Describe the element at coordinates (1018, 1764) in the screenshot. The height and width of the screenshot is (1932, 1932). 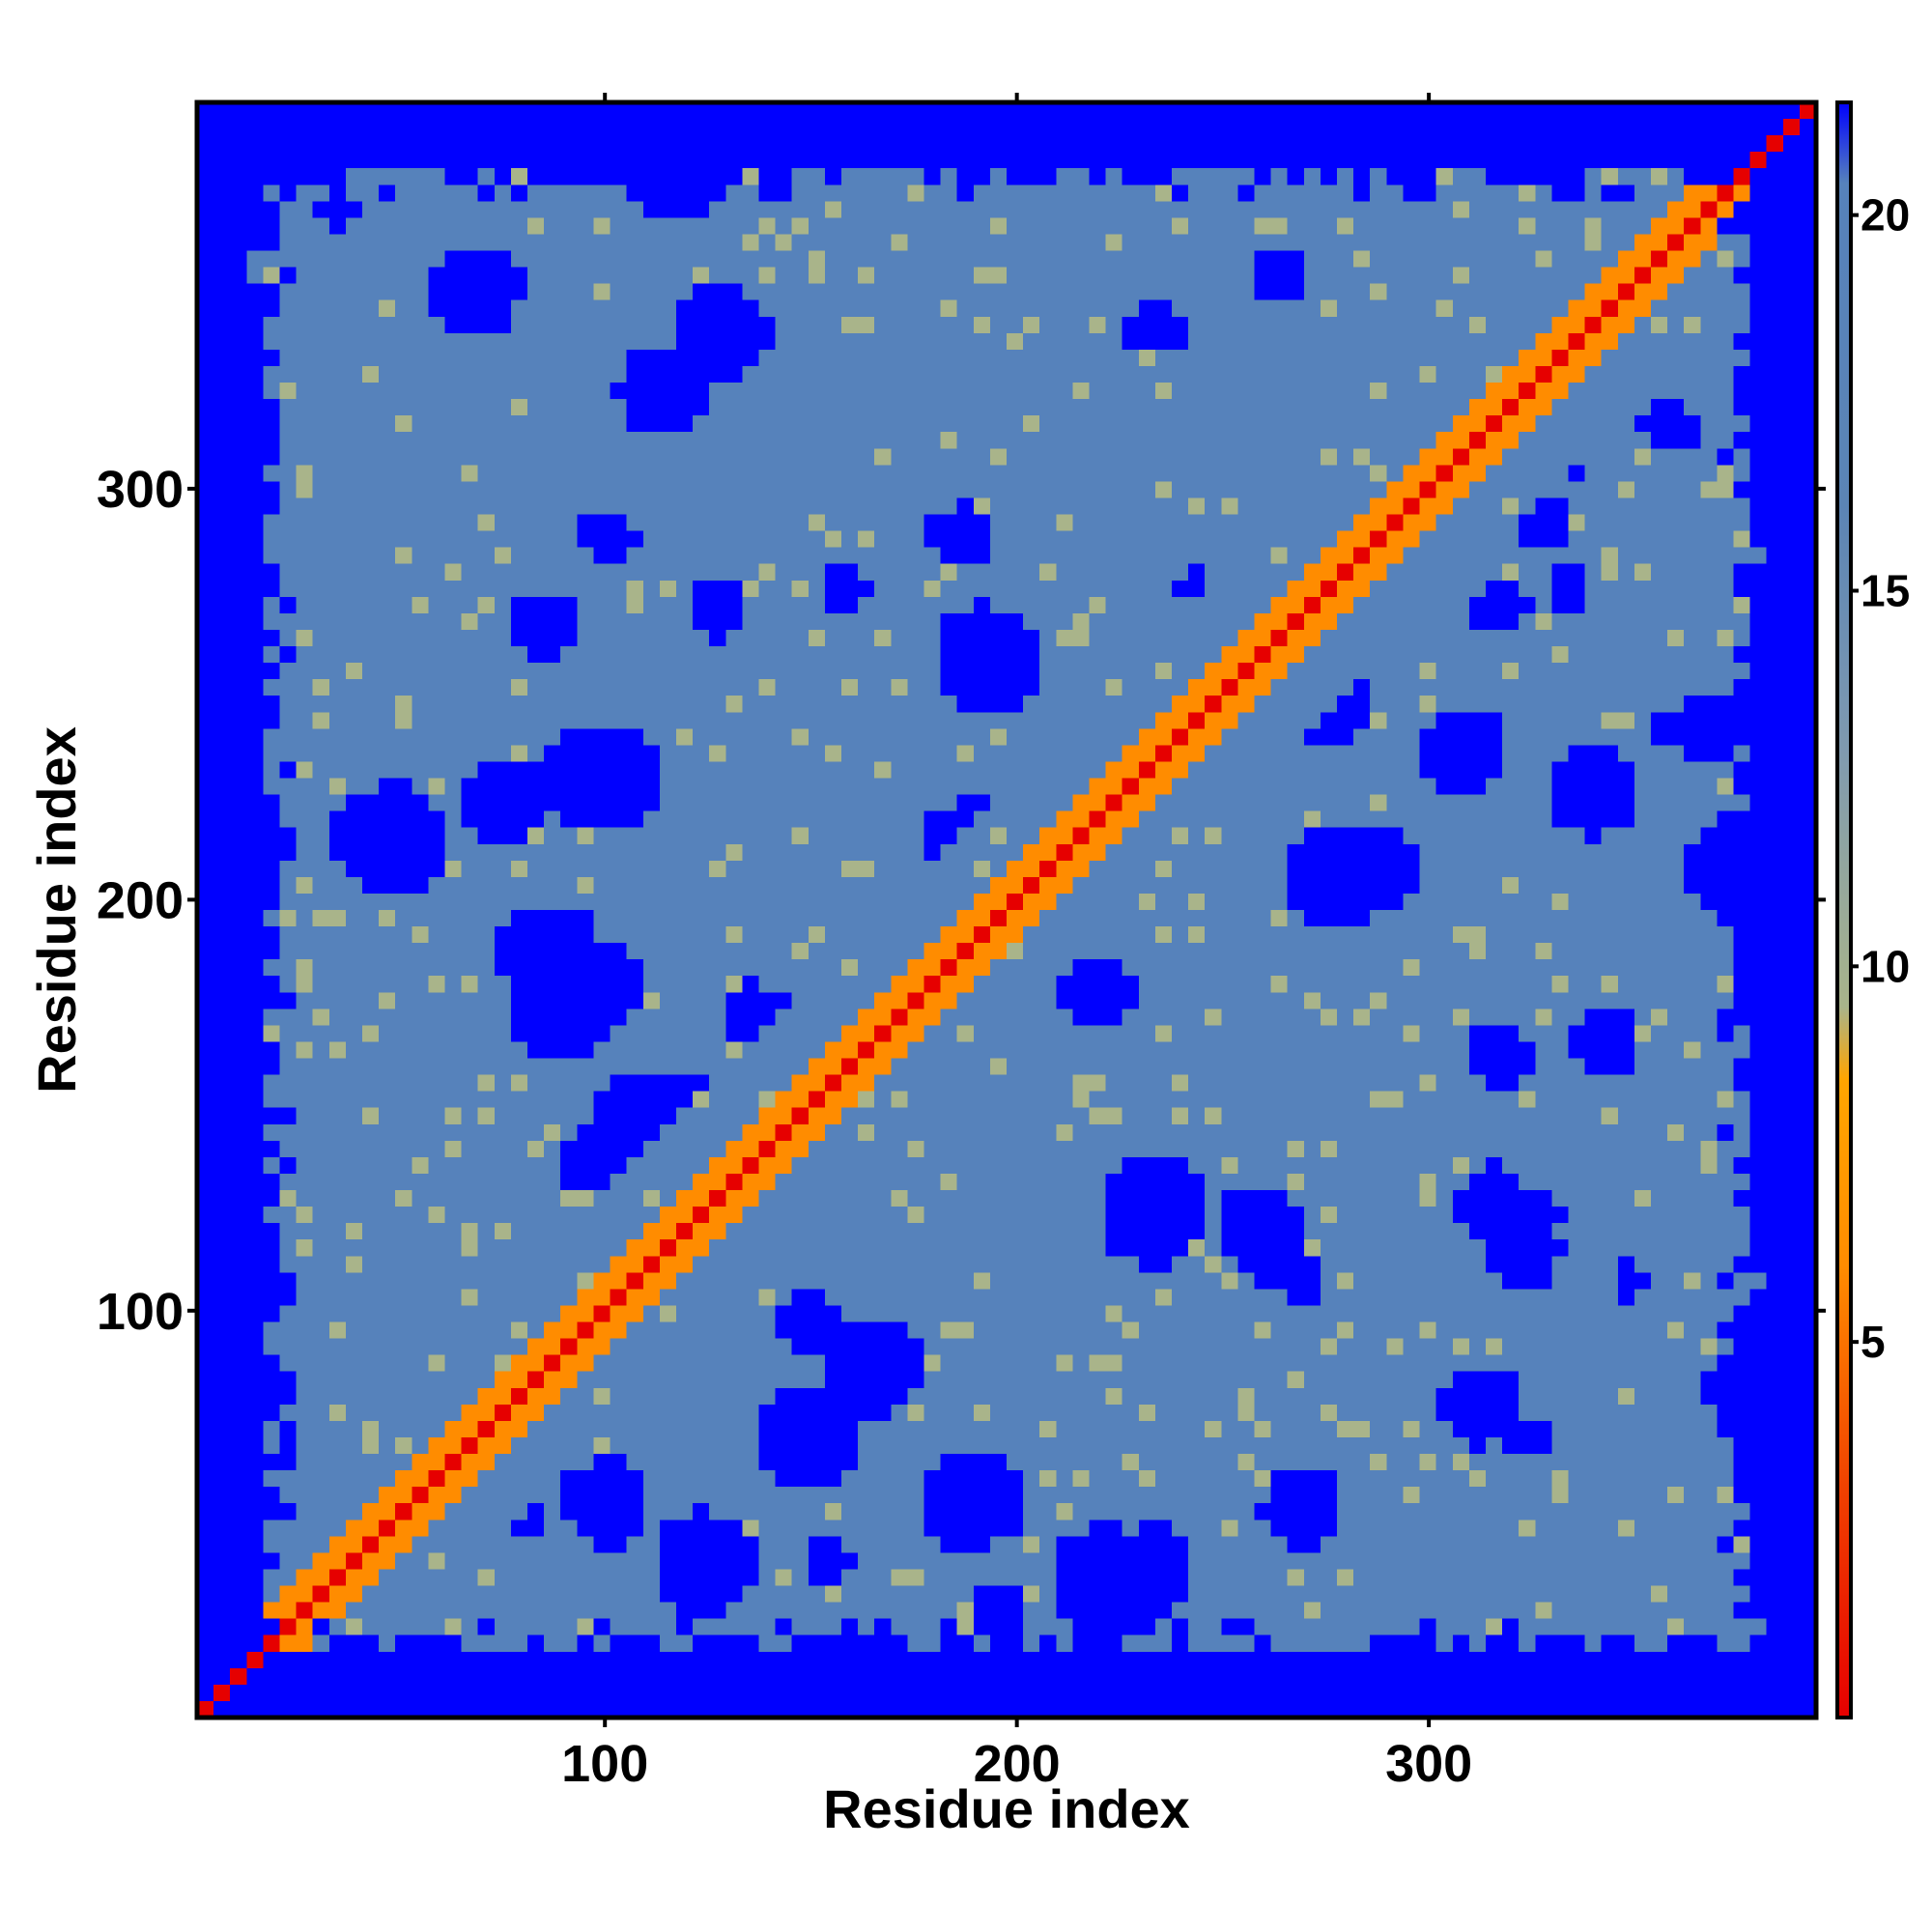
I see `x-tick-label: 200` at that location.